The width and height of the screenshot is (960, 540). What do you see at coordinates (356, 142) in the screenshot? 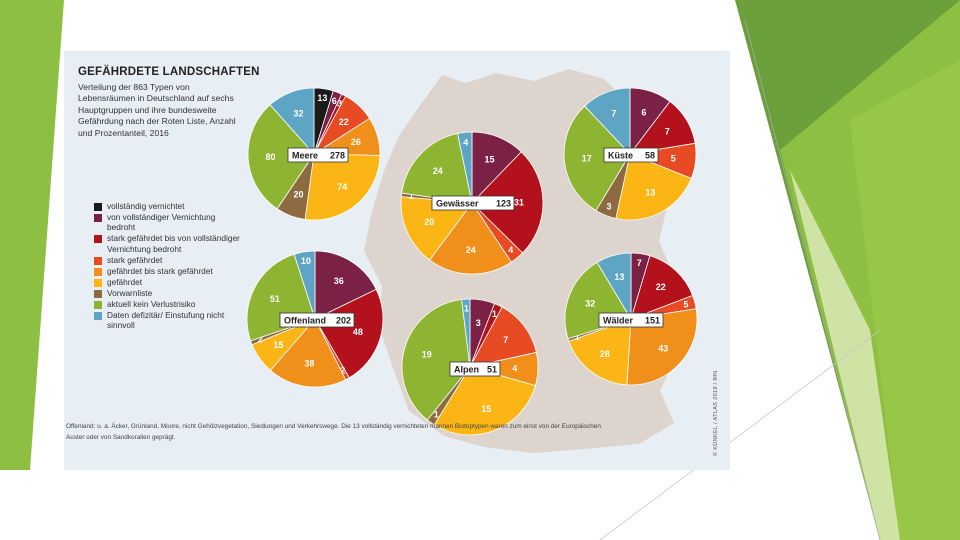
I see `pie-value-label: 26` at bounding box center [356, 142].